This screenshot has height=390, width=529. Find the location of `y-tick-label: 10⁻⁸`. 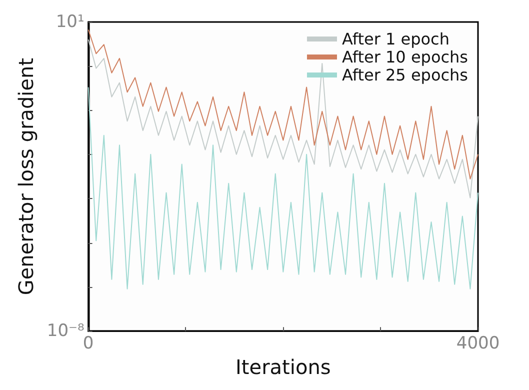

y-tick-label: 10⁻⁸ is located at coordinates (65, 331).